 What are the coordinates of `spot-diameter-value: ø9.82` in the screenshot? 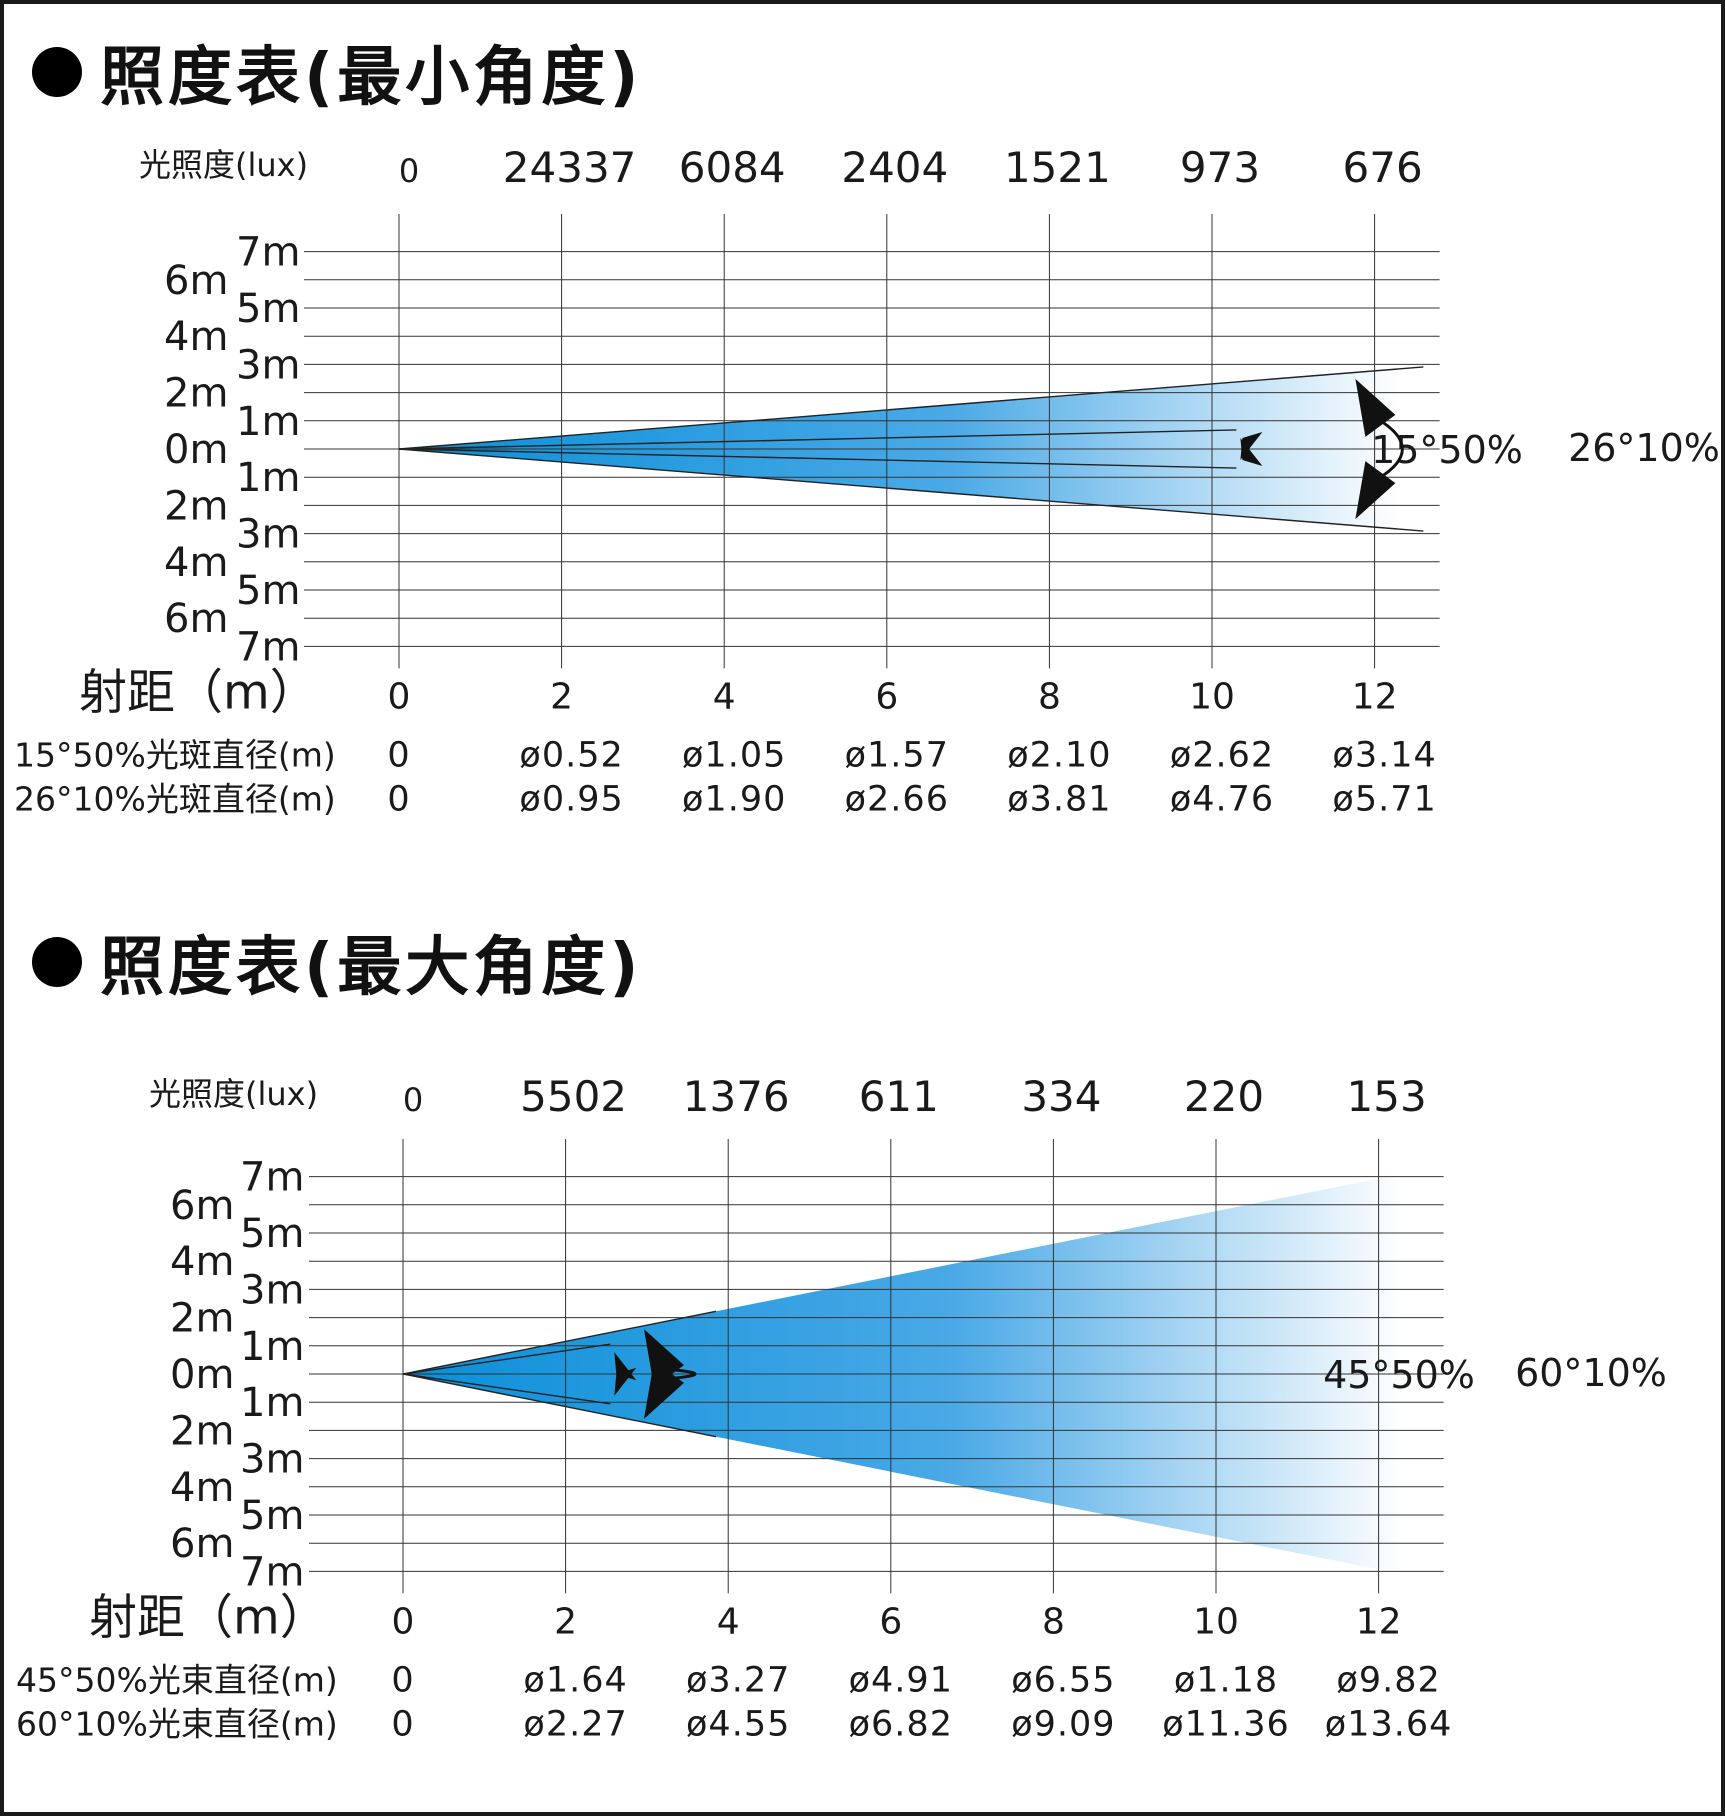 It's located at (1388, 1680).